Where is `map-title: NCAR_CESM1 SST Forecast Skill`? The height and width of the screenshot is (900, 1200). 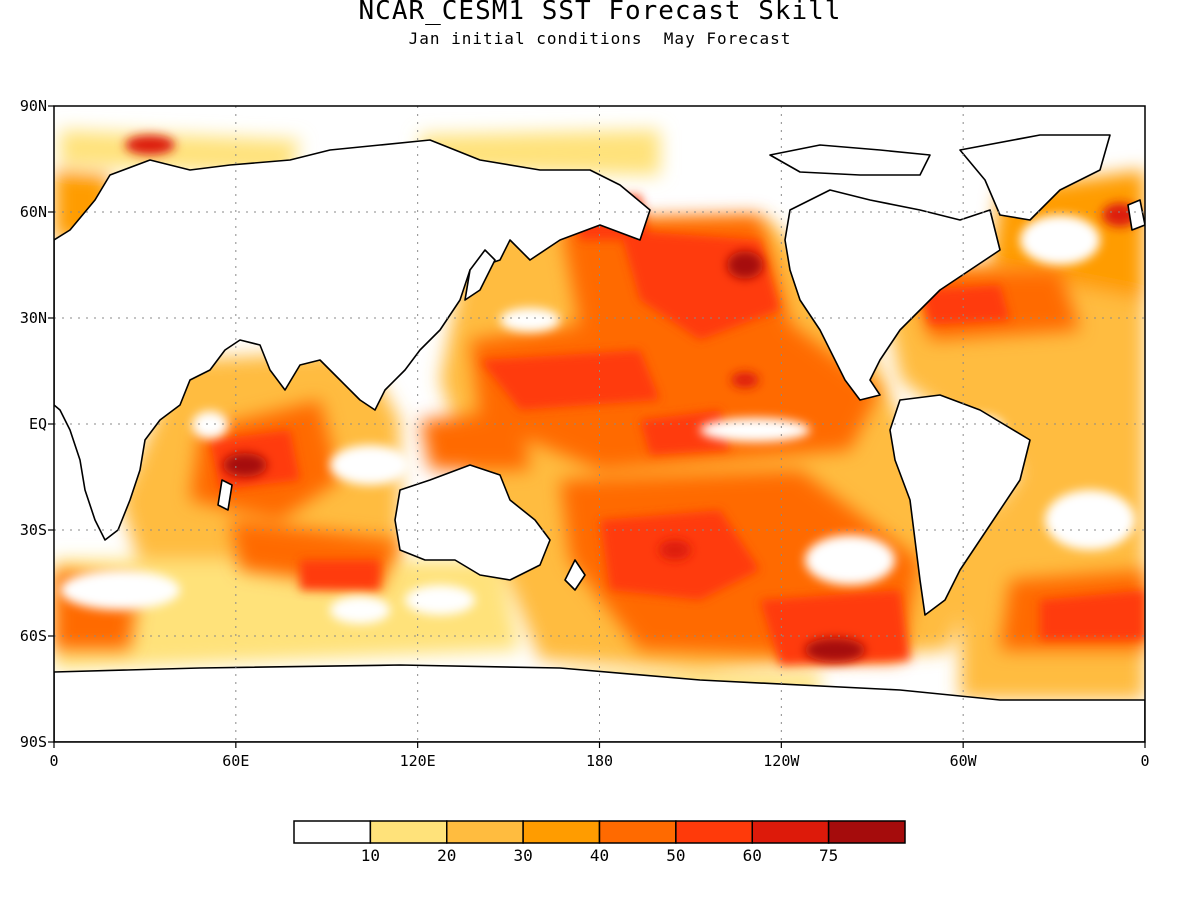
map-title: NCAR_CESM1 SST Forecast Skill is located at coordinates (600, 13).